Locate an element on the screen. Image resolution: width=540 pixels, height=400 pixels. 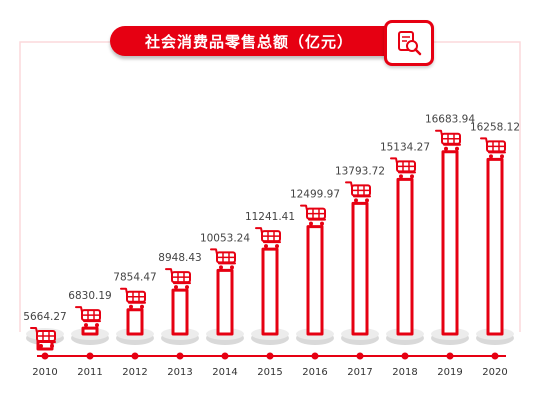
value-label: 11241.41 is located at coordinates (270, 217).